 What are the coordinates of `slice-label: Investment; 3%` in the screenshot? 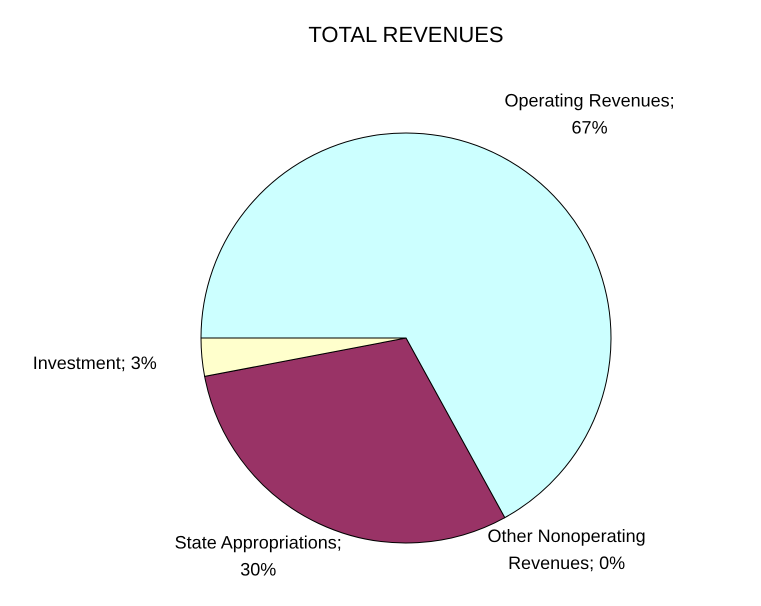 It's located at (94, 362).